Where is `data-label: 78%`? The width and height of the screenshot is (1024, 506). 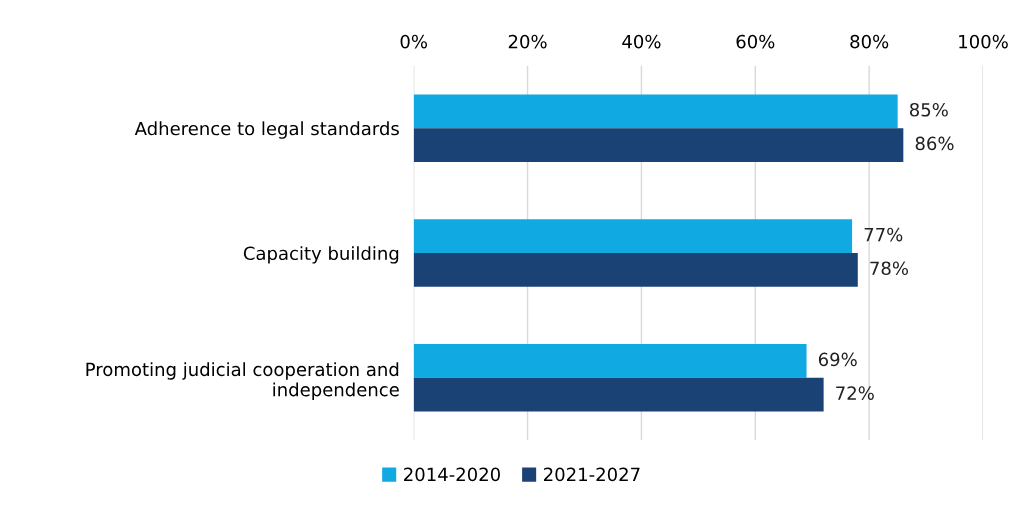
data-label: 78% is located at coordinates (889, 268).